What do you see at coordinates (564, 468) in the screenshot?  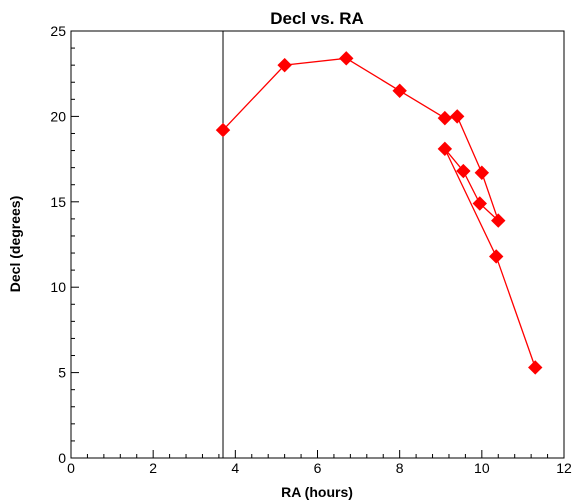 I see `x-tick-label: 12` at bounding box center [564, 468].